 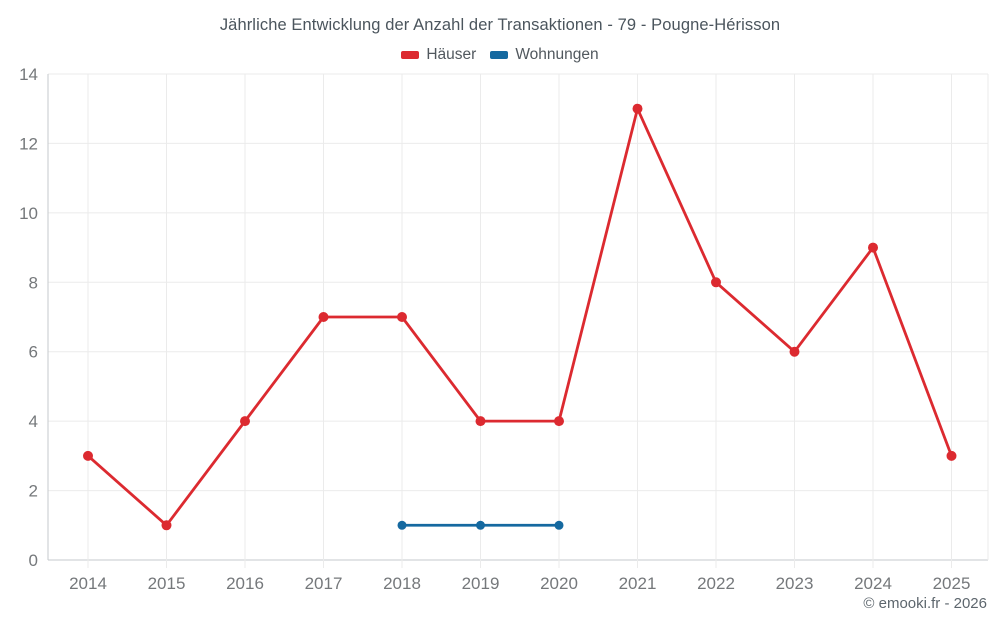 What do you see at coordinates (557, 54) in the screenshot?
I see `legend-label: Wohnungen` at bounding box center [557, 54].